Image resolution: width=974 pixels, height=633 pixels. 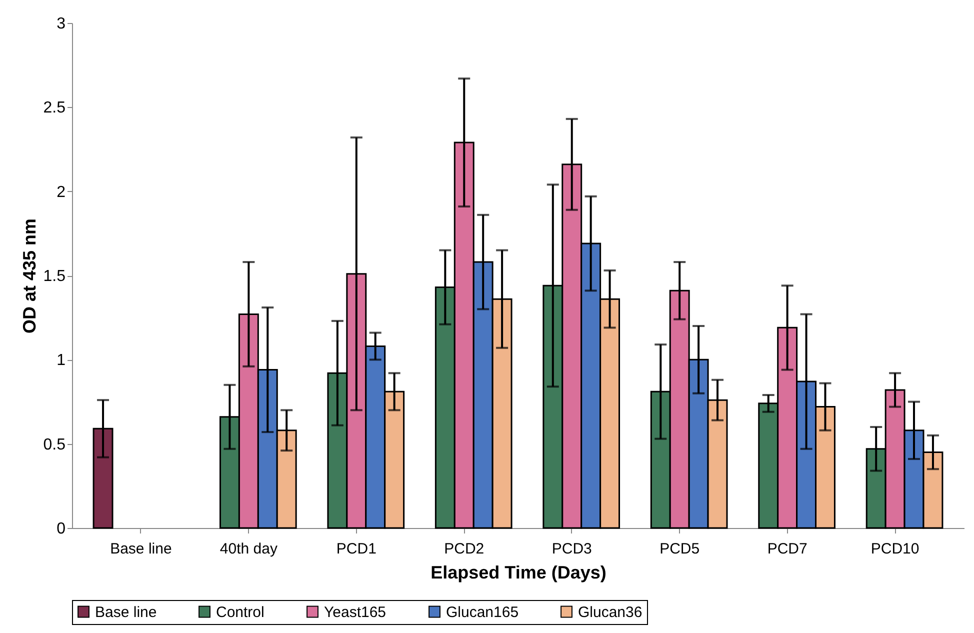 I want to click on legend-label: Glucan165, so click(x=482, y=612).